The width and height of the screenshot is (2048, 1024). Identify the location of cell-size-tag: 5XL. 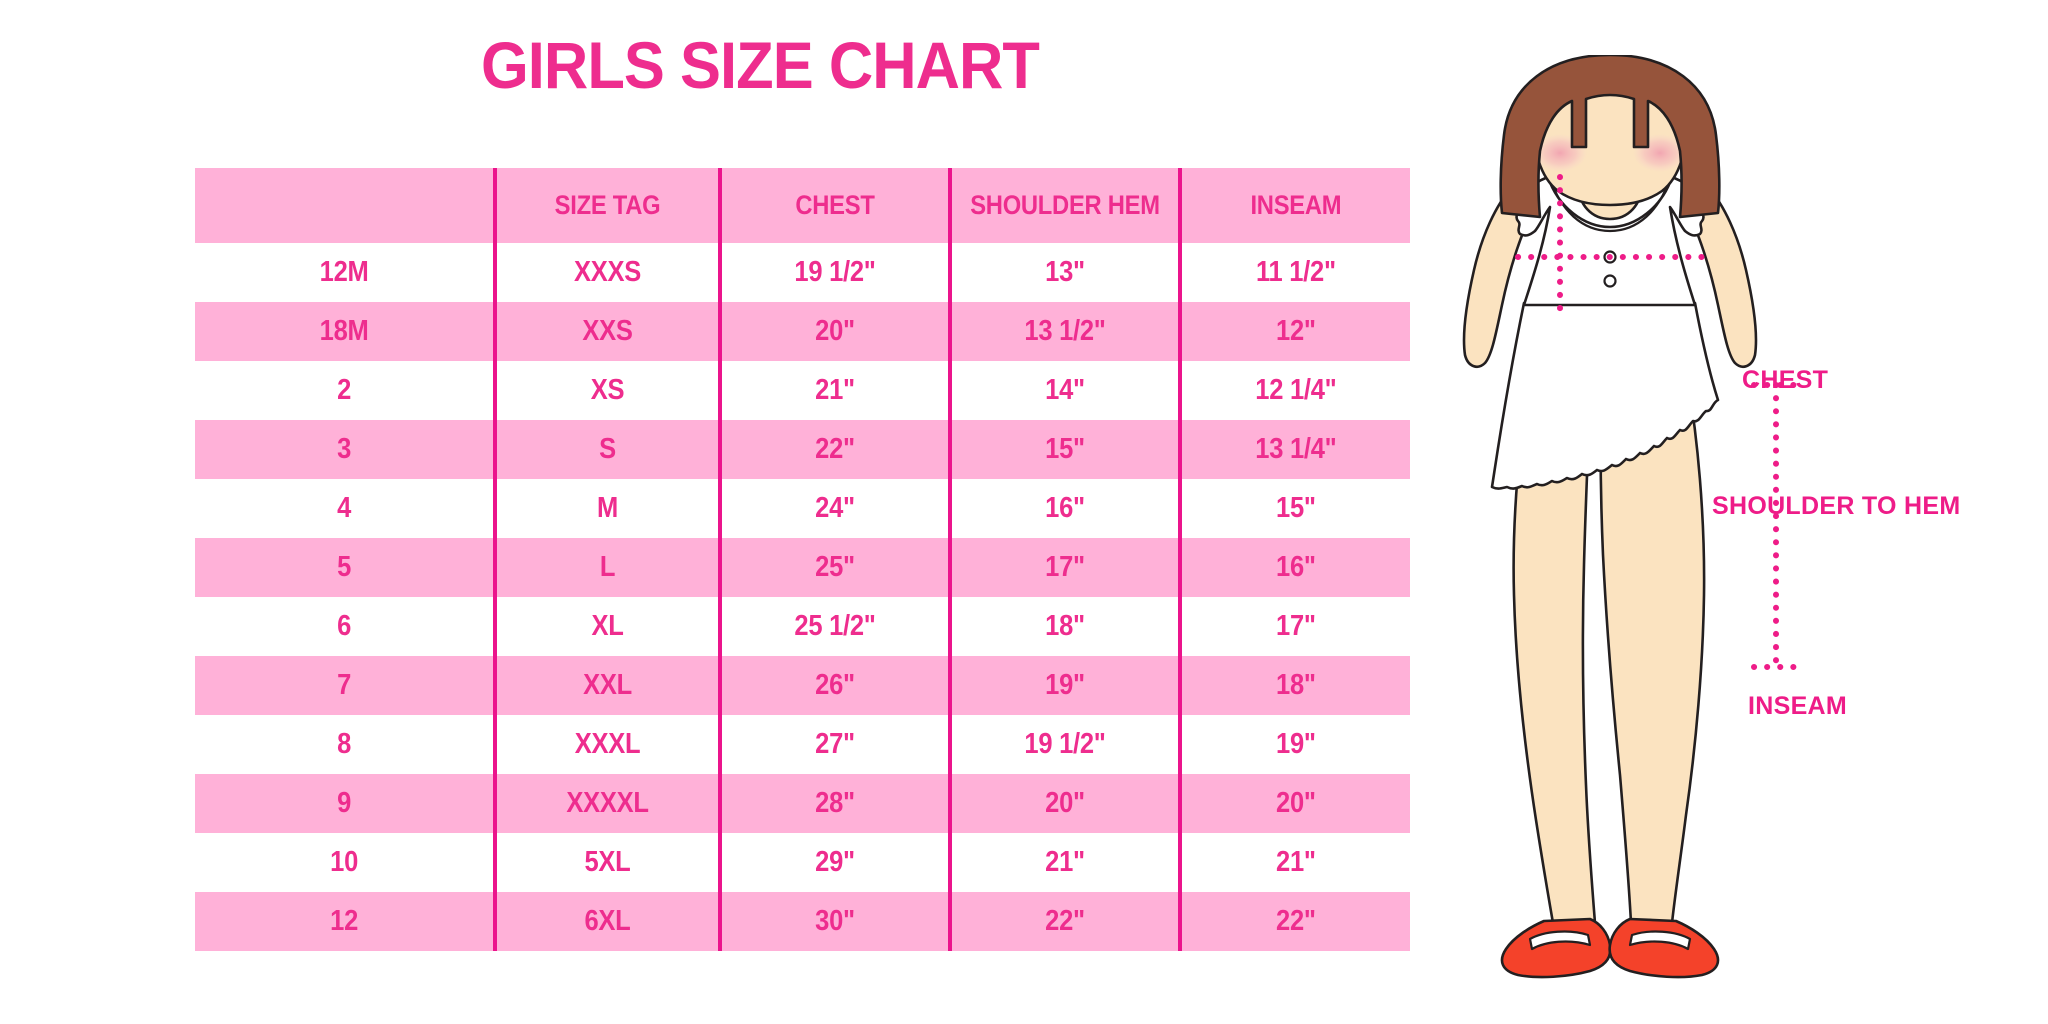
(606, 862).